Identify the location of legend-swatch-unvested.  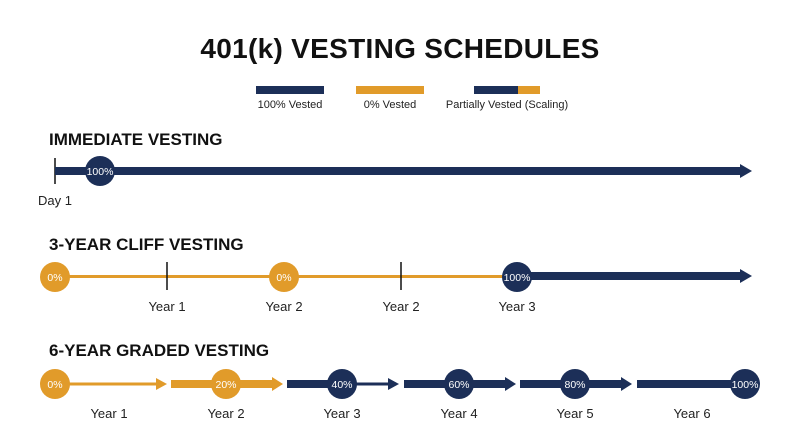
(390, 90).